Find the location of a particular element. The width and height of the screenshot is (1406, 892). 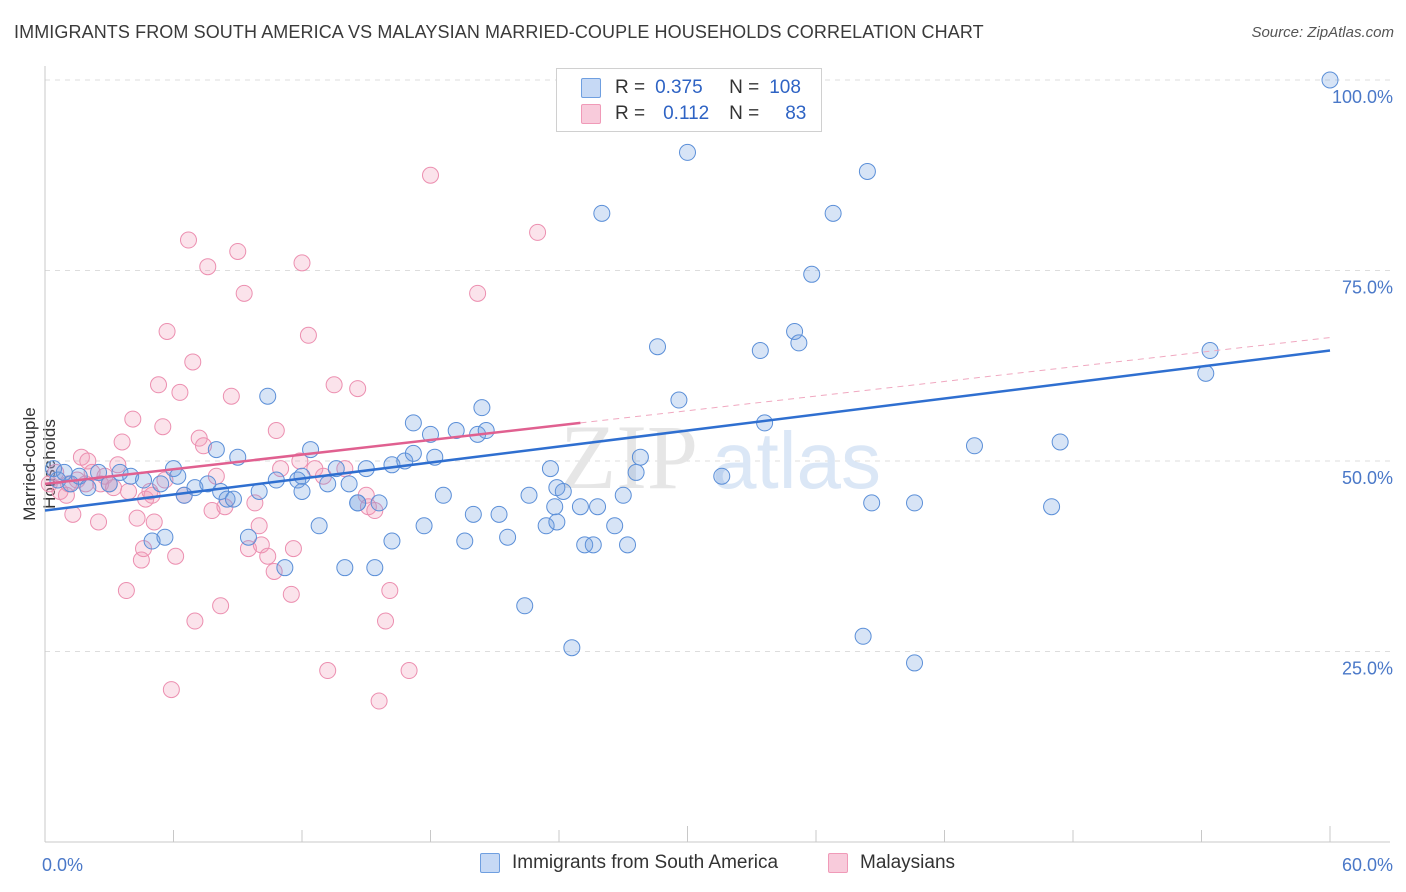

x-tick-label: 0.0% is located at coordinates (62, 865).